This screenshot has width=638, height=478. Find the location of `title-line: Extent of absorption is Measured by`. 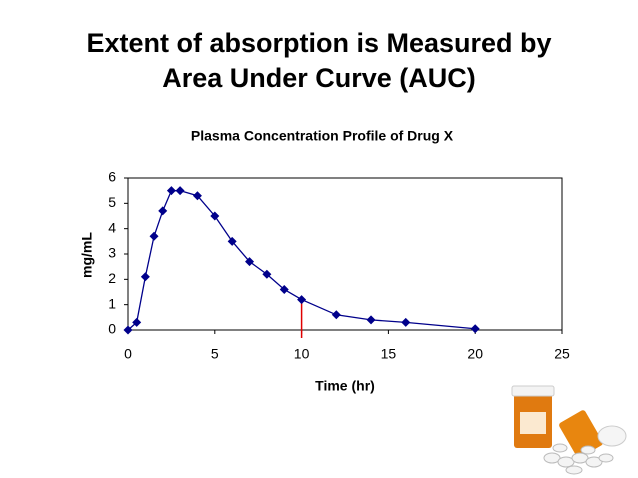

title-line: Extent of absorption is Measured by is located at coordinates (319, 43).